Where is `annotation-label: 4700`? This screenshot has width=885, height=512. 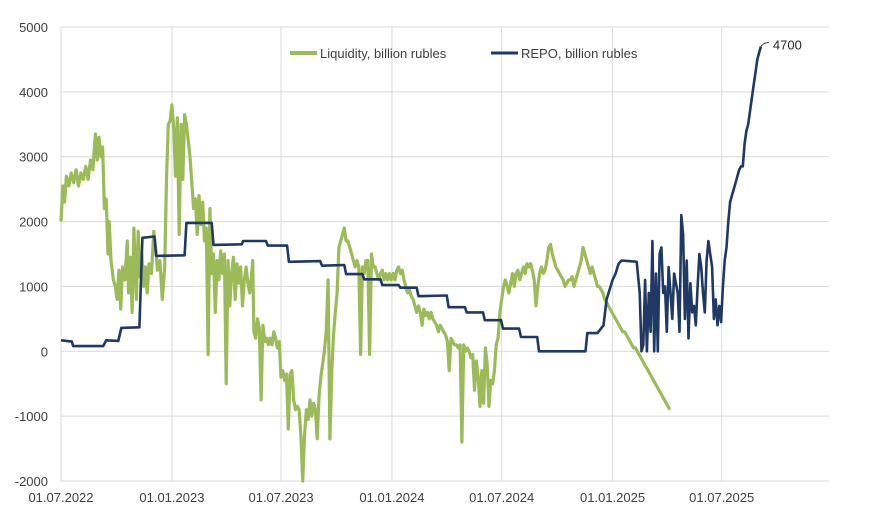 annotation-label: 4700 is located at coordinates (787, 44).